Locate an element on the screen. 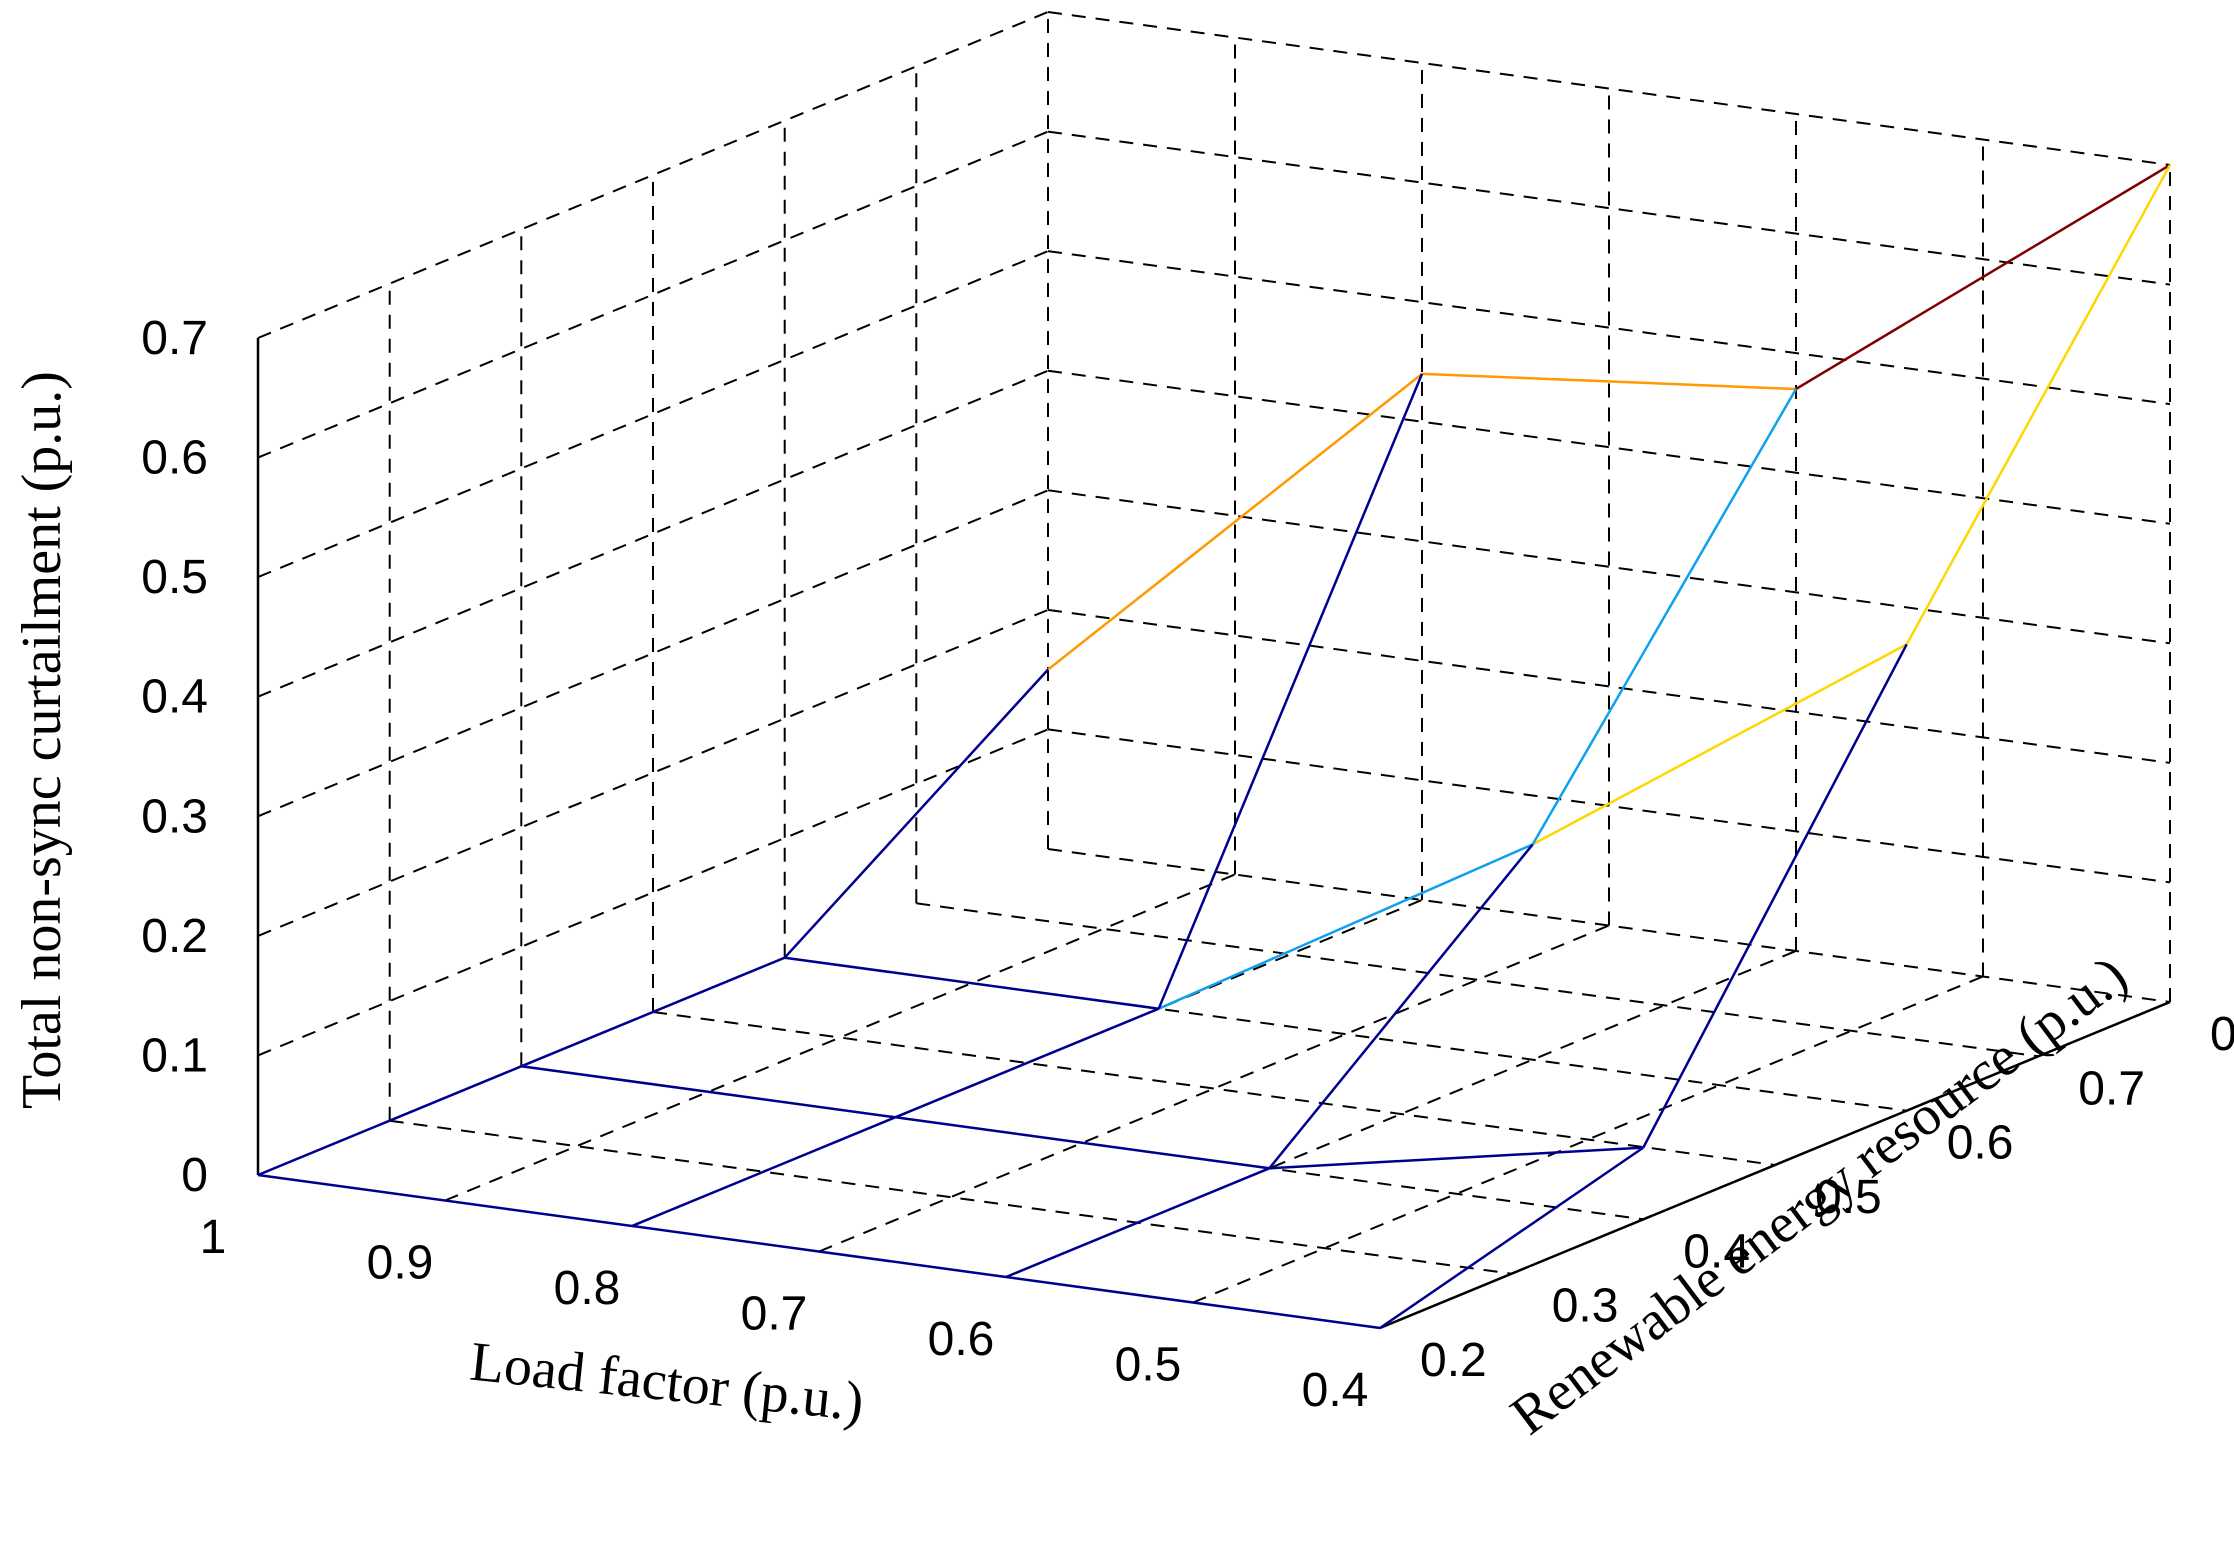  z-tick-label: 0.1 is located at coordinates (174, 1055).